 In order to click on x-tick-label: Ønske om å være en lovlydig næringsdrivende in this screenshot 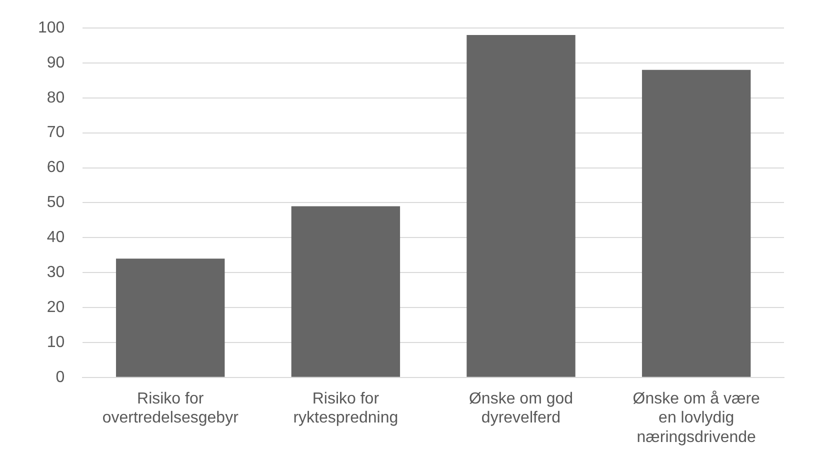, I will do `click(696, 418)`.